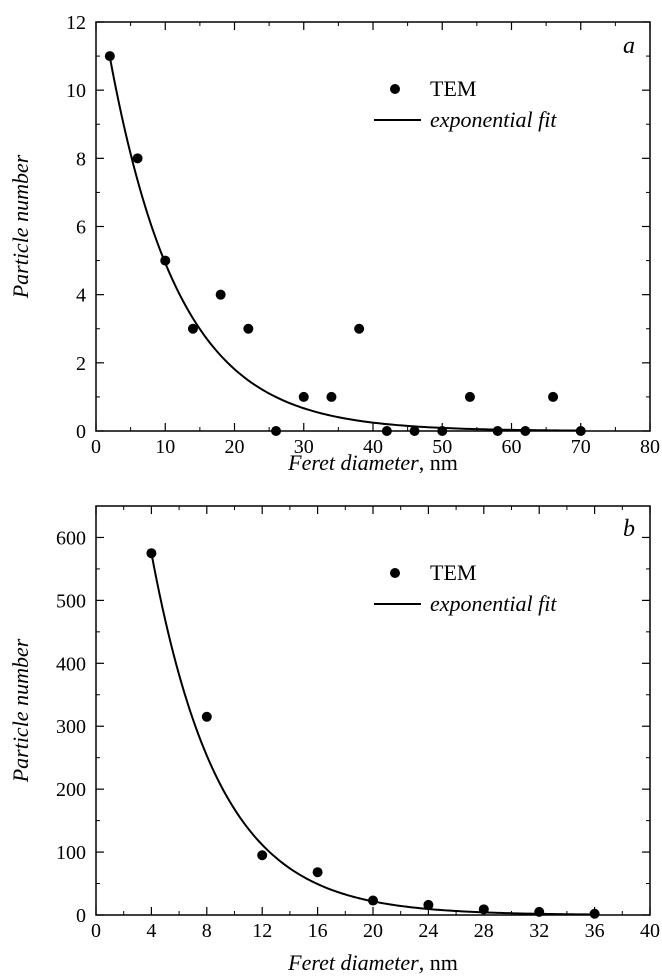 This screenshot has height=979, width=662. Describe the element at coordinates (207, 931) in the screenshot. I see `x-tick-label: 8` at that location.